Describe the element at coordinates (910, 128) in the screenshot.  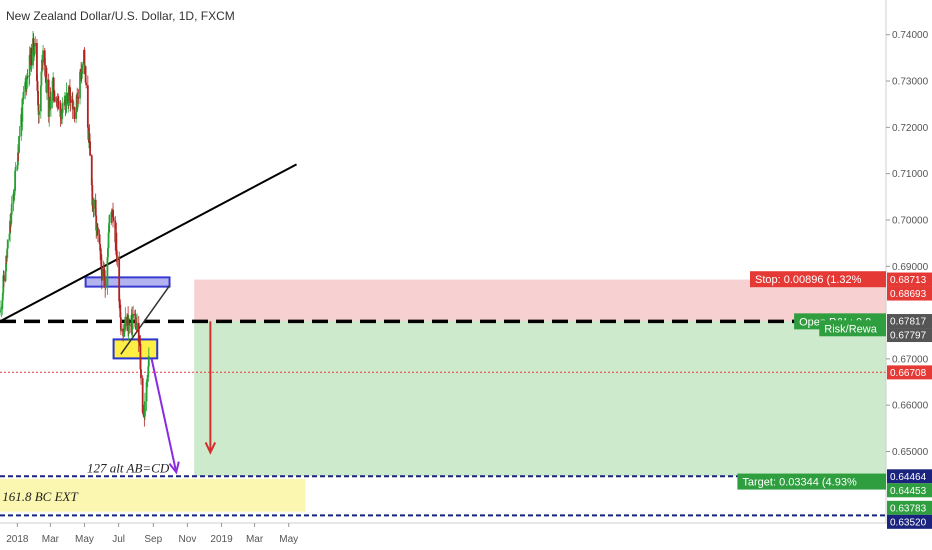
I see `y-tick-label: 0.72000` at that location.